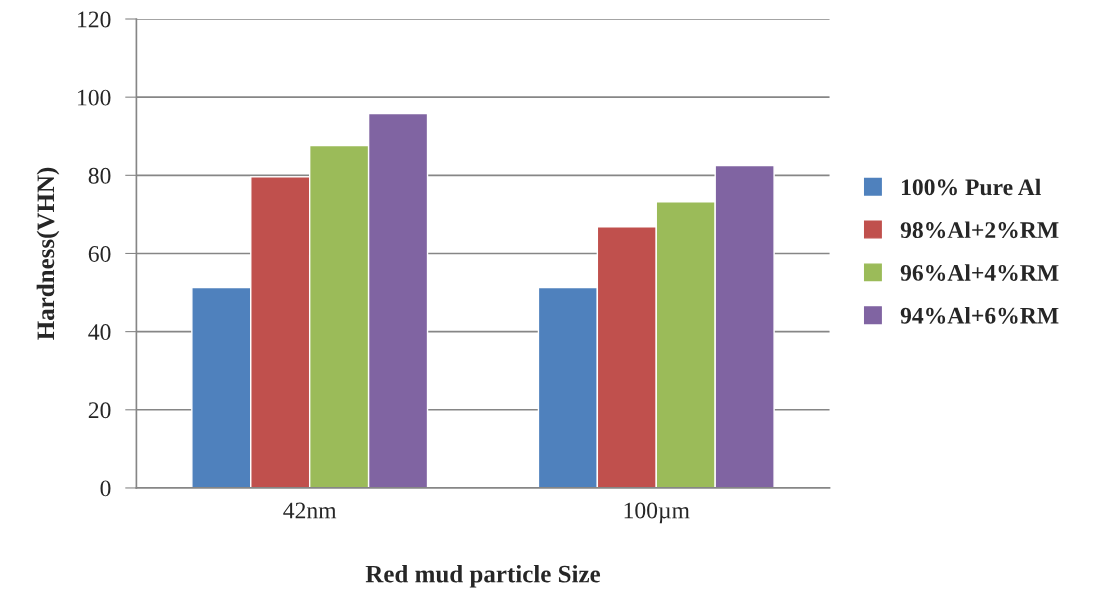 The height and width of the screenshot is (613, 1118). Describe the element at coordinates (94, 97) in the screenshot. I see `y-tick-label: 100` at that location.